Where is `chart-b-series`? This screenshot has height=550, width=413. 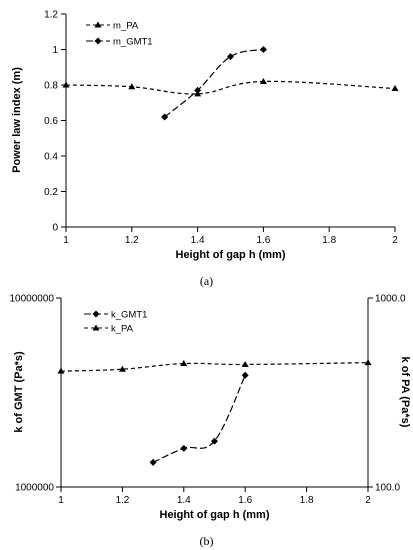
chart-b-series is located at coordinates (214, 412).